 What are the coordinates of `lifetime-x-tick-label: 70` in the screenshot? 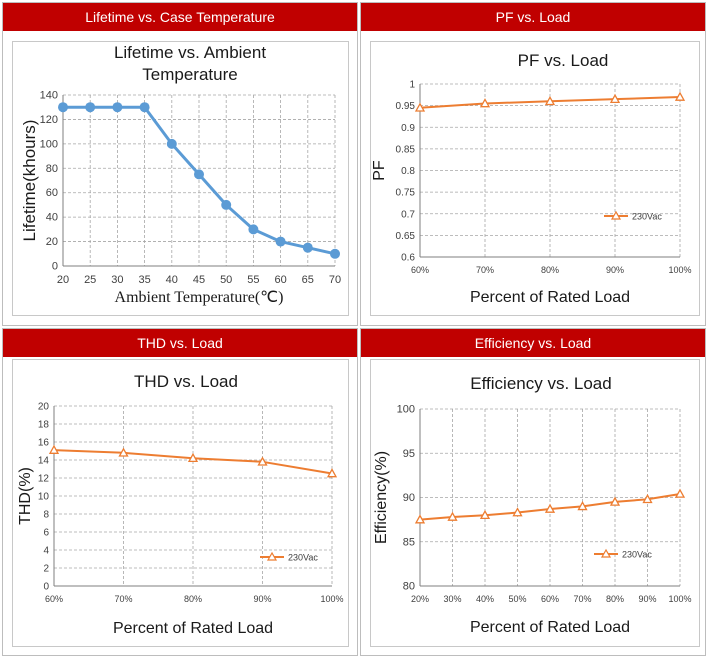 It's located at (335, 280).